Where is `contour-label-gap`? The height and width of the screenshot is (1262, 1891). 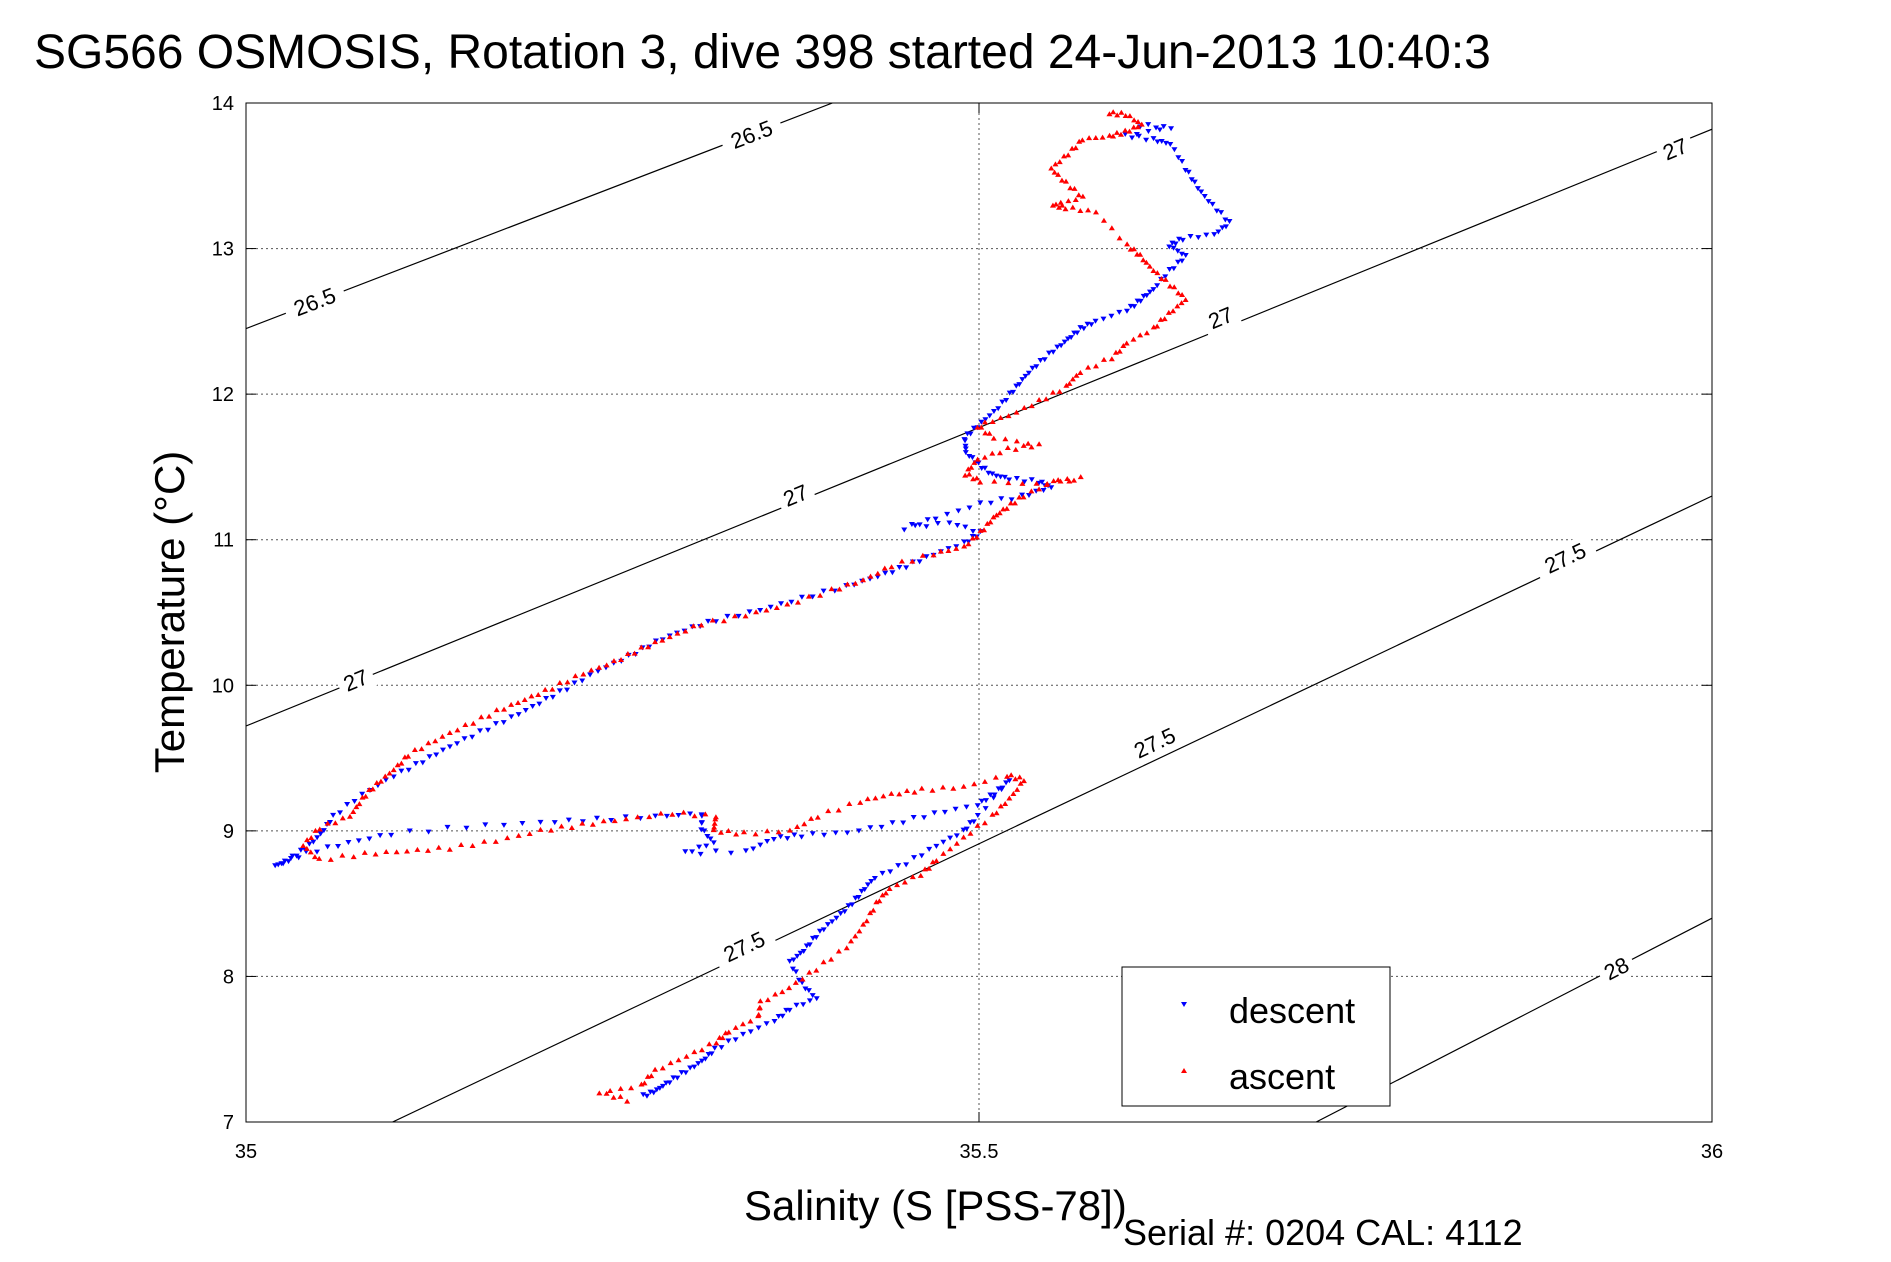 contour-label-gap is located at coordinates (744, 946).